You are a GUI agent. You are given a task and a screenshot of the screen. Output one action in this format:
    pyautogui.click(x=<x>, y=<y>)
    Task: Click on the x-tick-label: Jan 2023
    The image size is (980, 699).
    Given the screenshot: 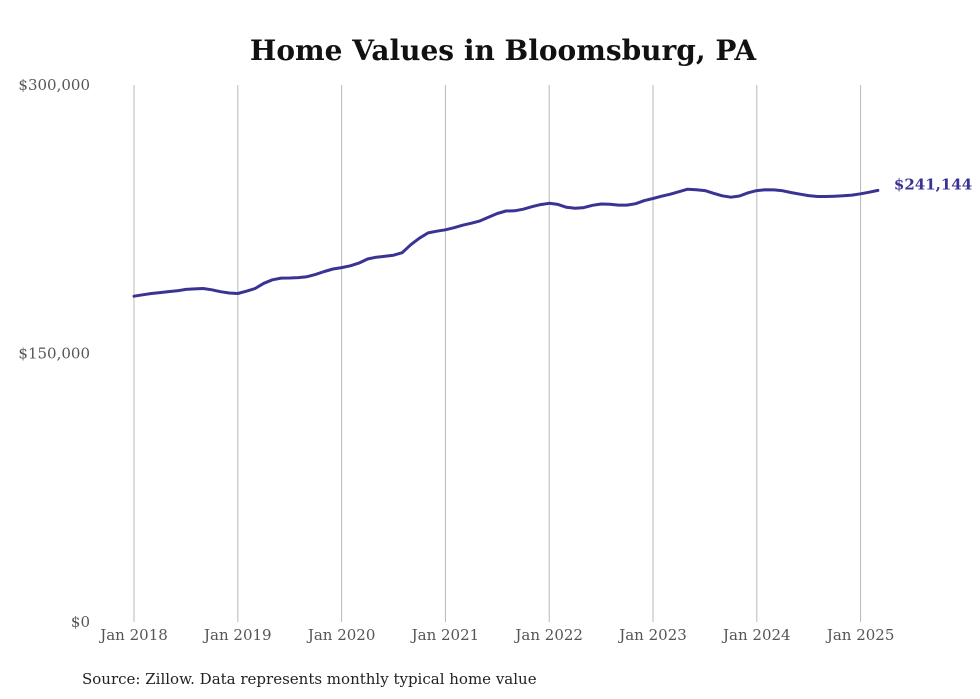 What is the action you would take?
    pyautogui.click(x=652, y=635)
    